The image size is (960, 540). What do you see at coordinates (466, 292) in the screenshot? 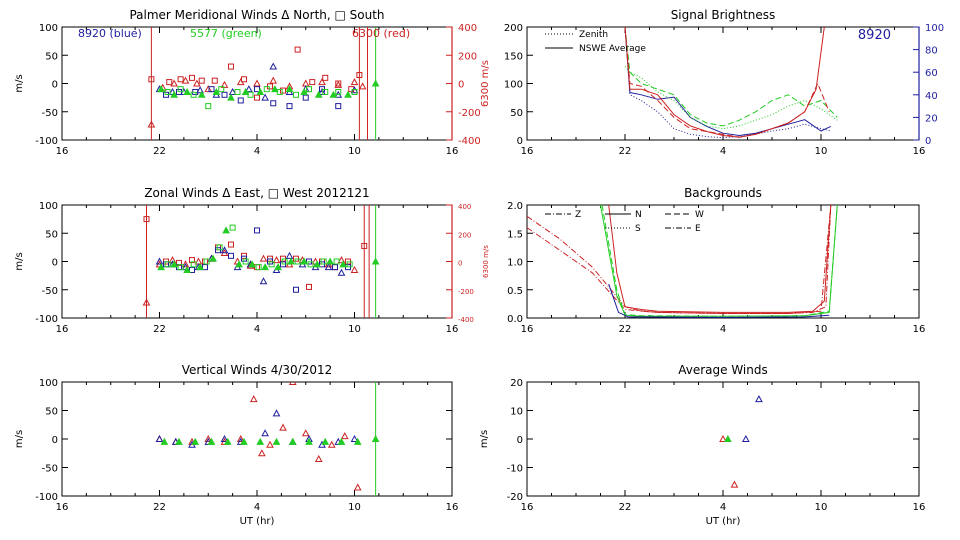
I see `y2-tick-label: -200` at bounding box center [466, 292].